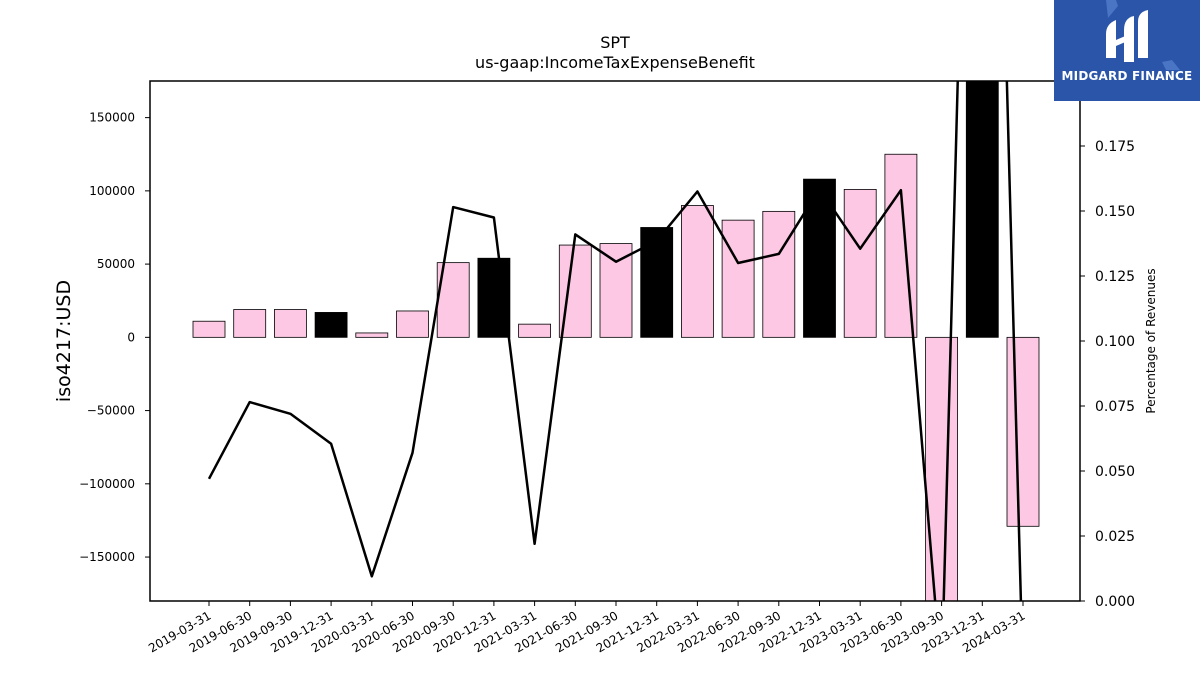 This screenshot has width=1200, height=675. I want to click on y2-tick-label: 0.025, so click(1115, 537).